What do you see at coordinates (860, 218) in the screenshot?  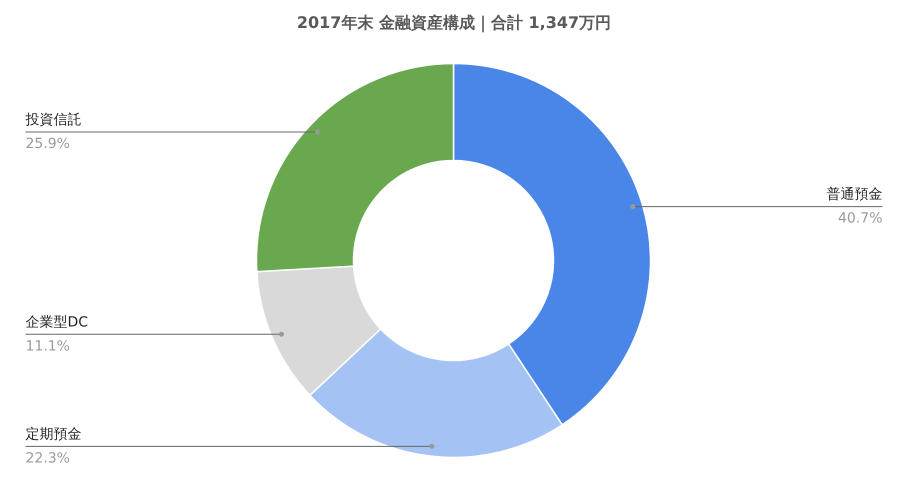 I see `data-label: 40.7%` at bounding box center [860, 218].